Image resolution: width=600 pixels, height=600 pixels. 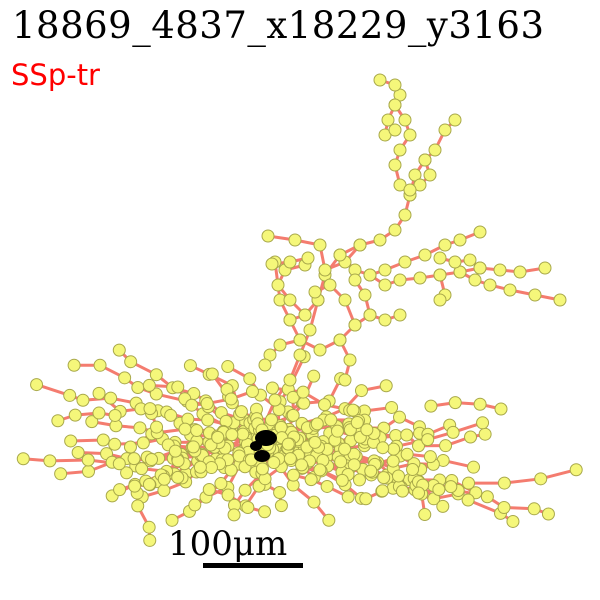 I want to click on scale-bar-label: 100μm, so click(x=228, y=544).